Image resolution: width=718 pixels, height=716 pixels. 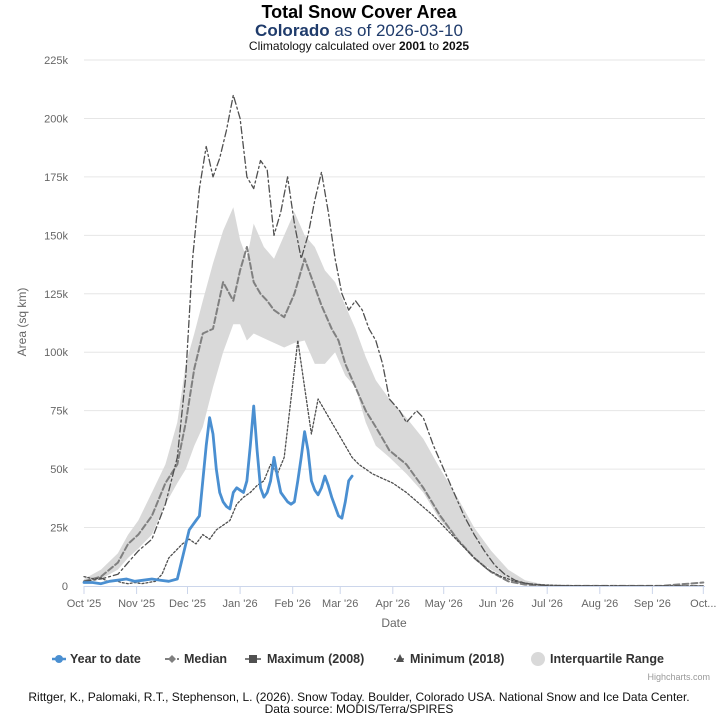 What do you see at coordinates (105, 659) in the screenshot?
I see `legend-ytd-label: Year to date` at bounding box center [105, 659].